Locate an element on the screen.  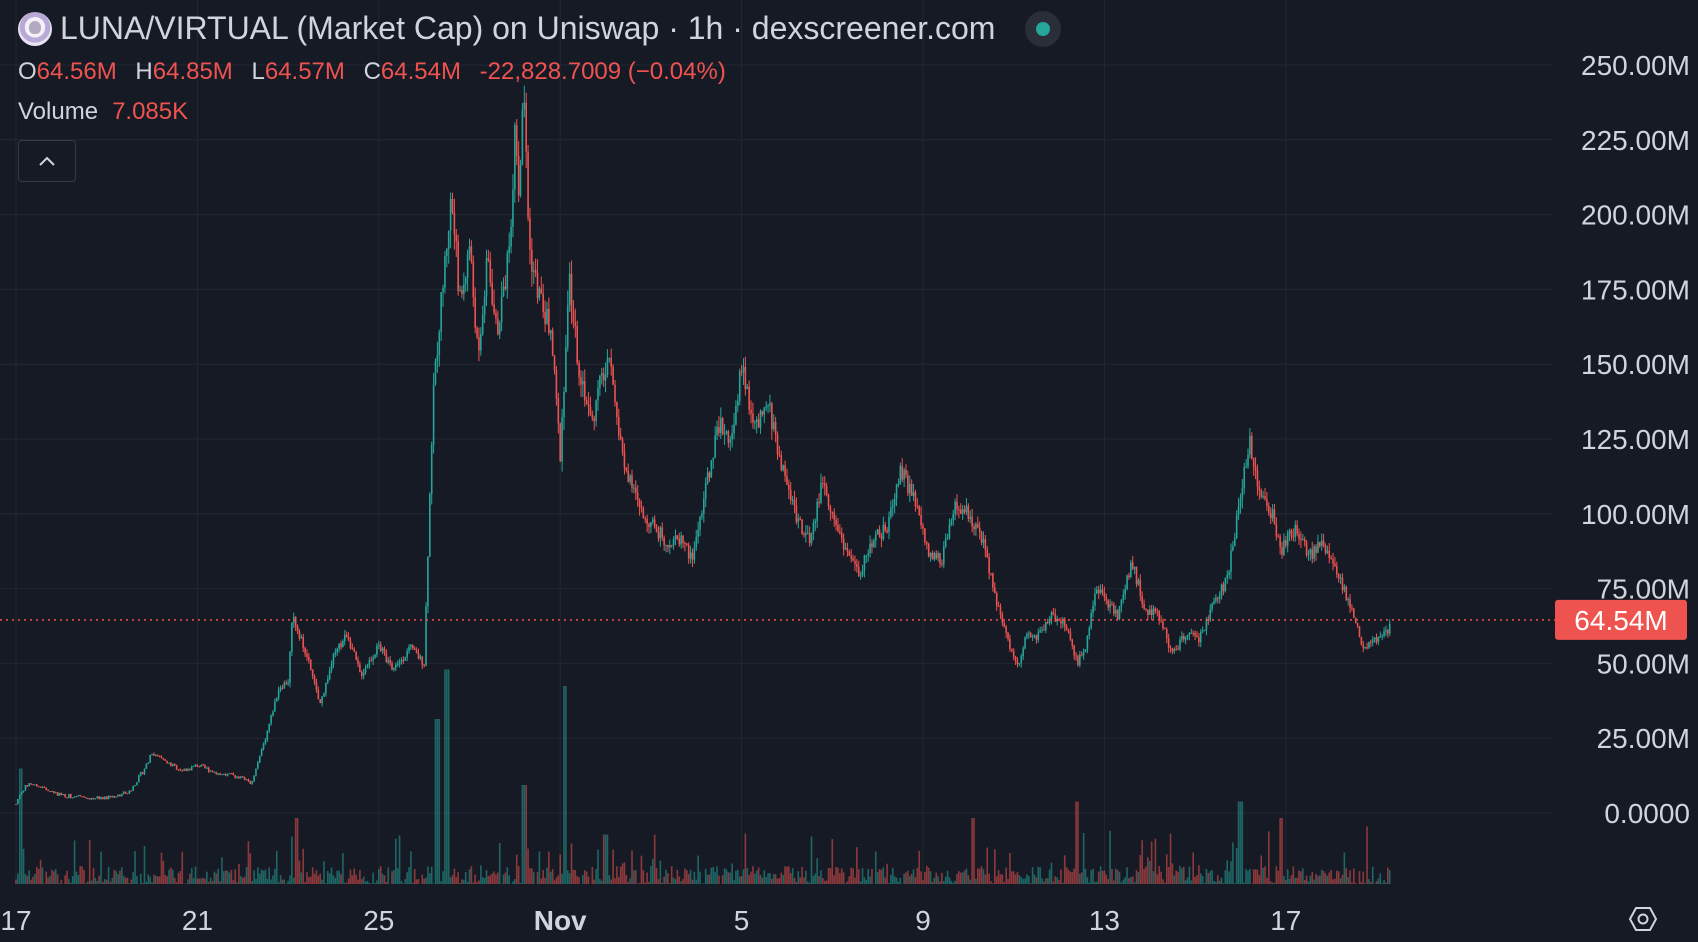
collapse-legend-button is located at coordinates (47, 161).